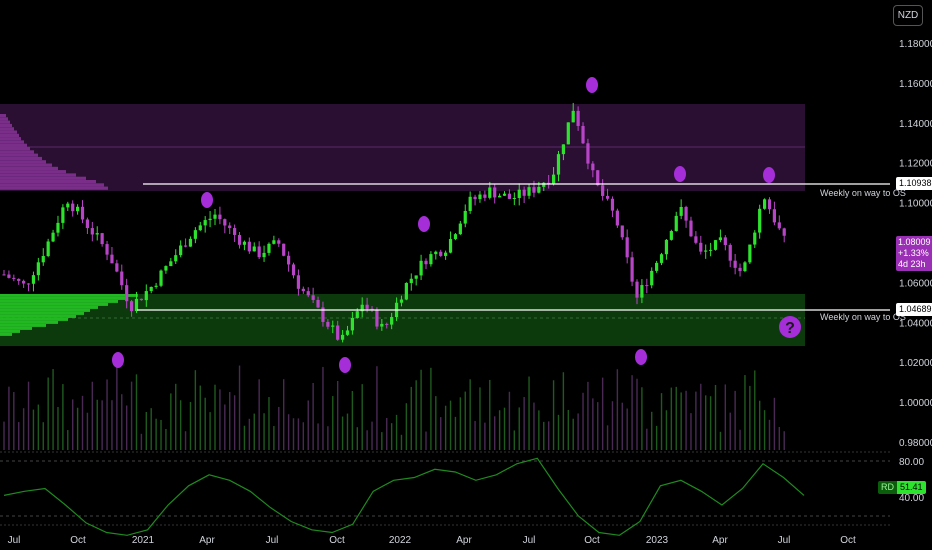 This screenshot has width=932, height=550. What do you see at coordinates (394, 407) in the screenshot?
I see `volume-bars` at bounding box center [394, 407].